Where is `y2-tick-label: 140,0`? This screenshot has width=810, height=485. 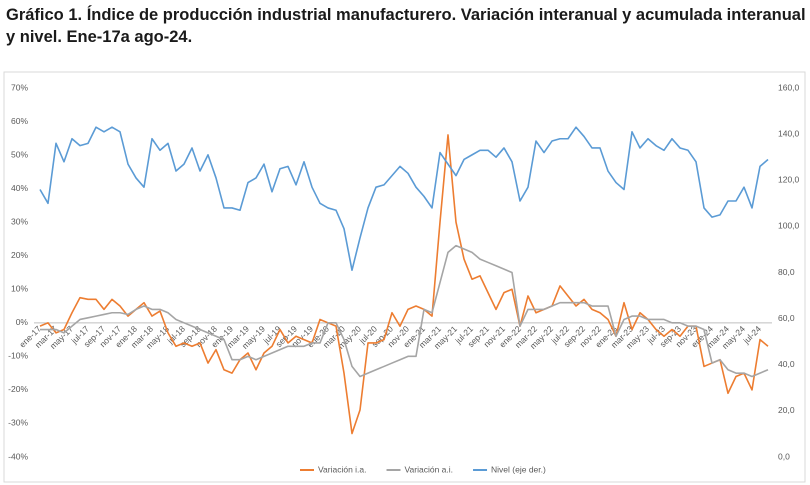
y2-tick-label: 140,0 is located at coordinates (789, 133).